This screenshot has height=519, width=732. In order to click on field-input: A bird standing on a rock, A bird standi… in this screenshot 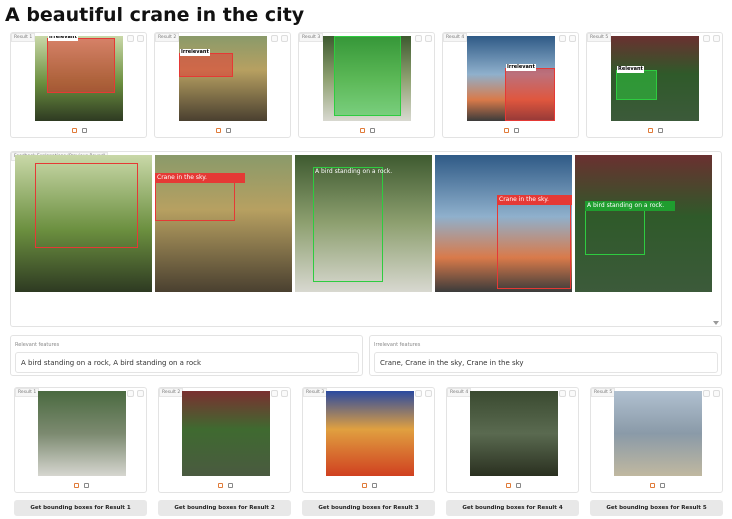, I will do `click(187, 362)`.